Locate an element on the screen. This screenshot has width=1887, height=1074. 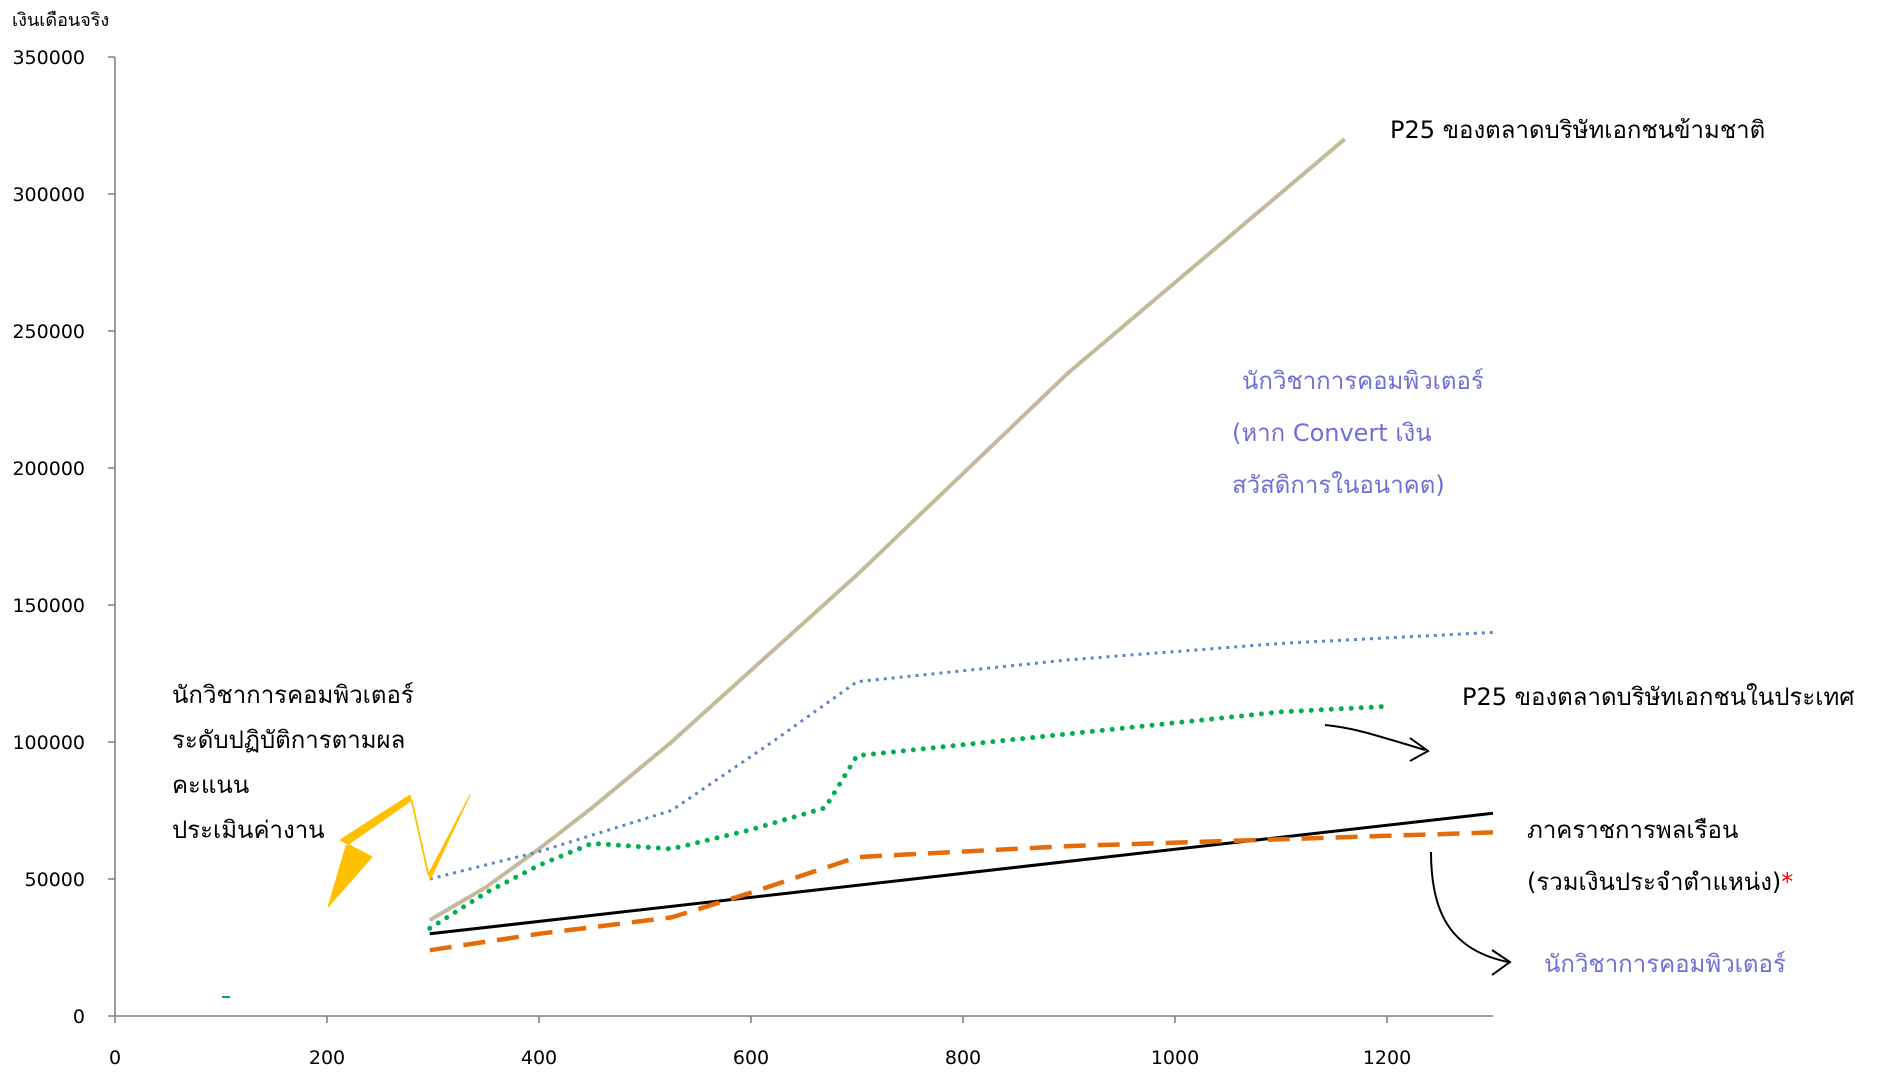
y-tick-label: 300000 is located at coordinates (48, 195).